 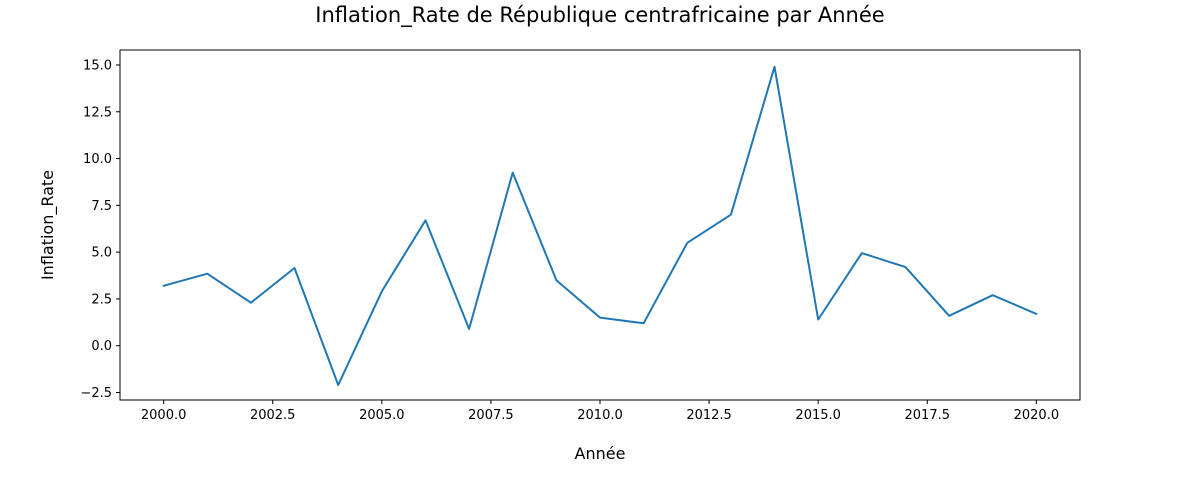 What do you see at coordinates (600, 415) in the screenshot?
I see `x-tick-label: 2010.0` at bounding box center [600, 415].